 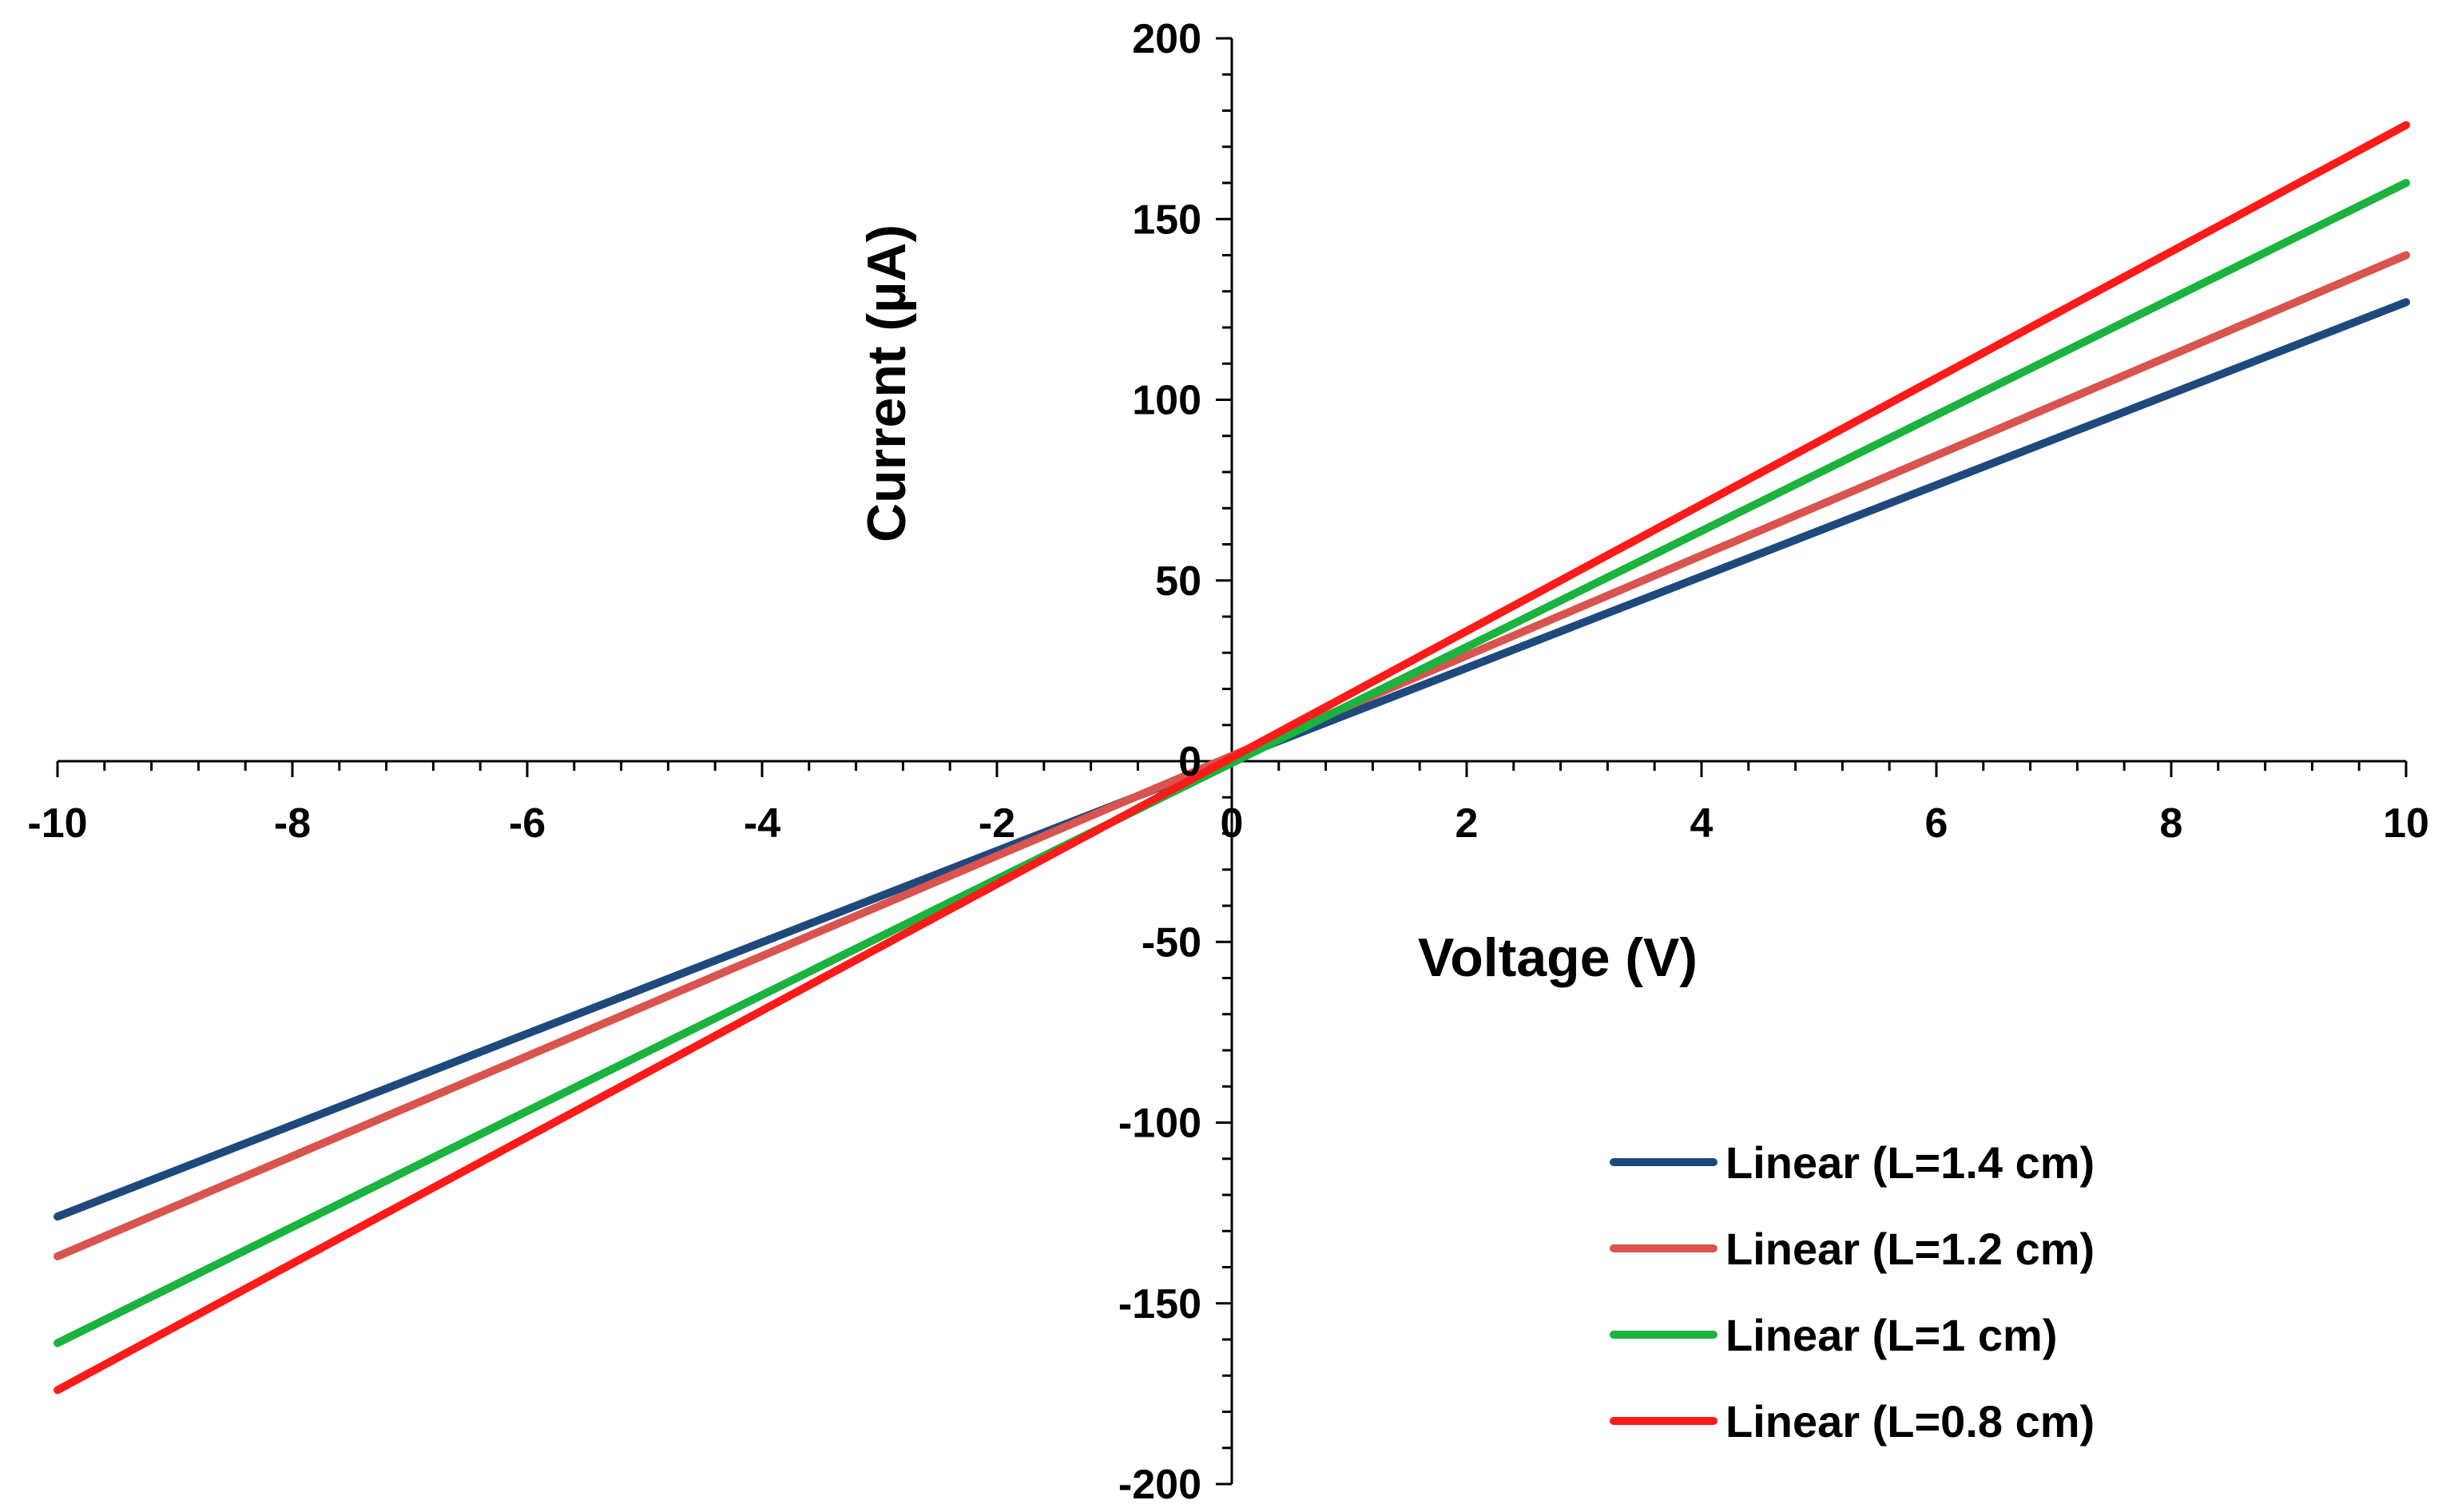 What do you see at coordinates (527, 823) in the screenshot?
I see `x-tick-label: -6` at bounding box center [527, 823].